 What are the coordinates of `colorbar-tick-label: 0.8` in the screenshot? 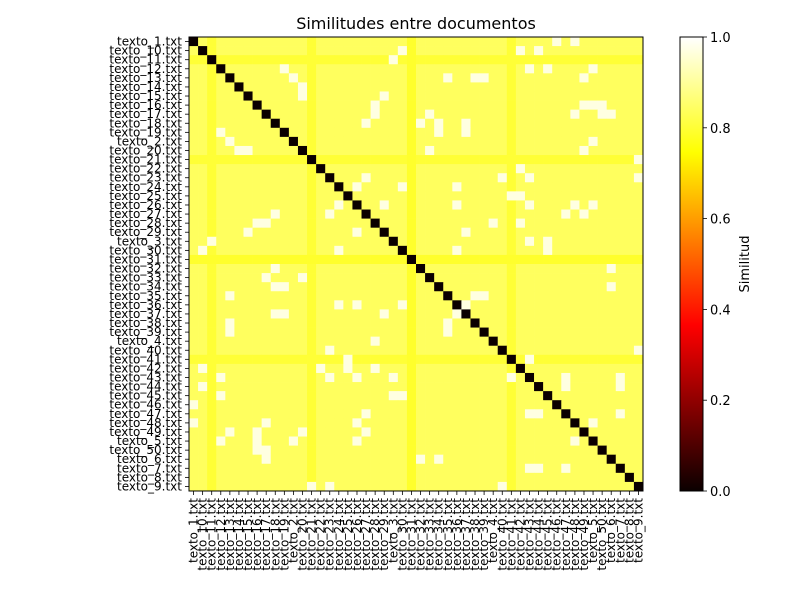 It's located at (720, 129).